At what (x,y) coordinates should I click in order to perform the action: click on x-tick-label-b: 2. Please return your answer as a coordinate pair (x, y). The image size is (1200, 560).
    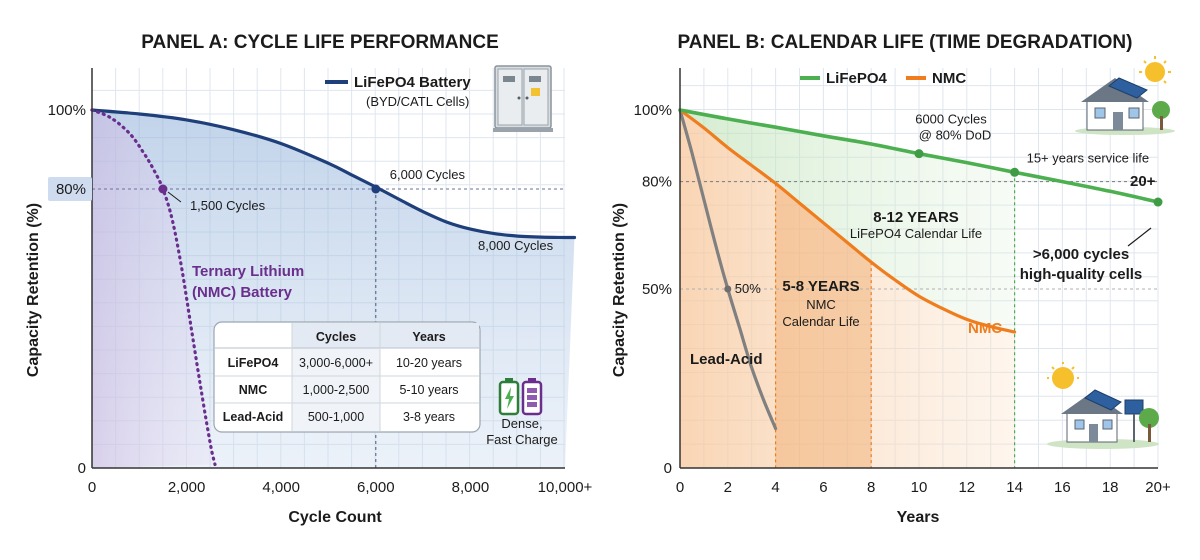
    Looking at the image, I should click on (728, 487).